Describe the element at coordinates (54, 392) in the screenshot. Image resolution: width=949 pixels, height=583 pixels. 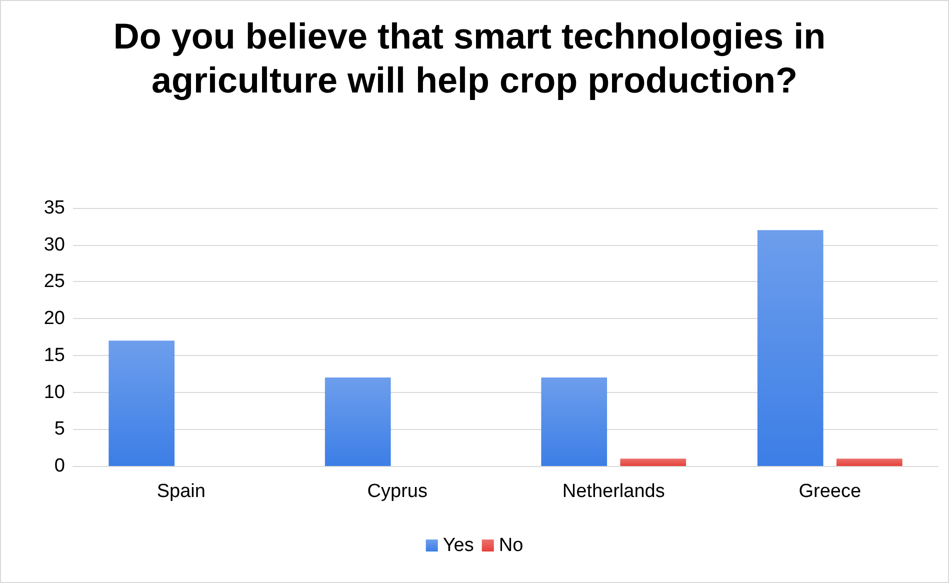
I see `y-tick-label: 10` at that location.